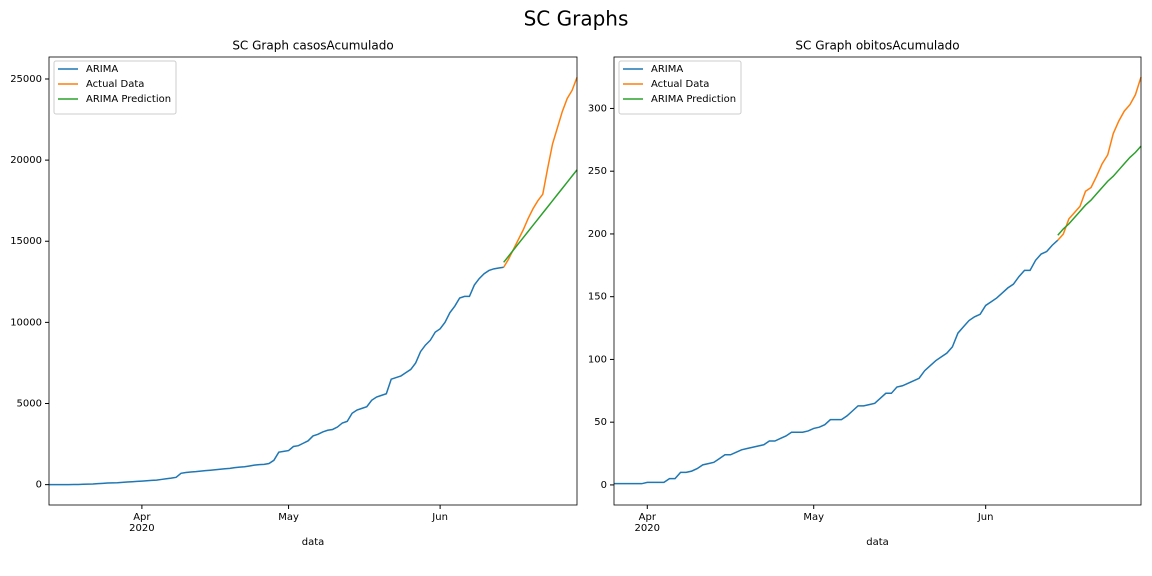 The image size is (1152, 576). Describe the element at coordinates (26, 160) in the screenshot. I see `y-tick-label: 20000` at that location.